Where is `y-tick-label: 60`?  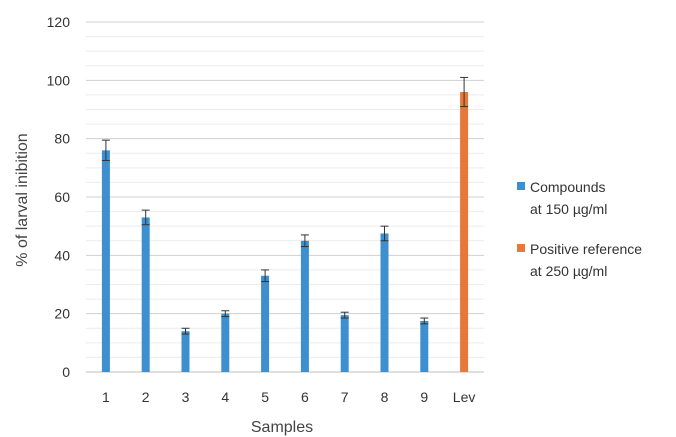
y-tick-label: 60 is located at coordinates (62, 197).